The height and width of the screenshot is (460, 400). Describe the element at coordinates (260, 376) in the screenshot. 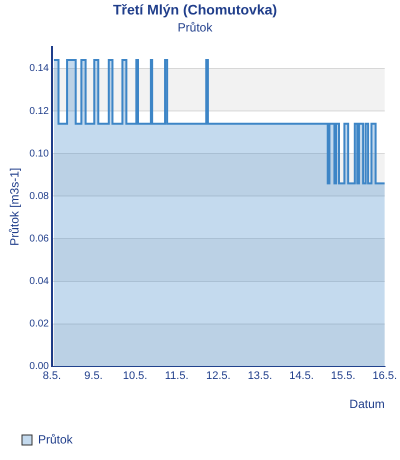

I see `x-tick-label: 13.5.` at that location.